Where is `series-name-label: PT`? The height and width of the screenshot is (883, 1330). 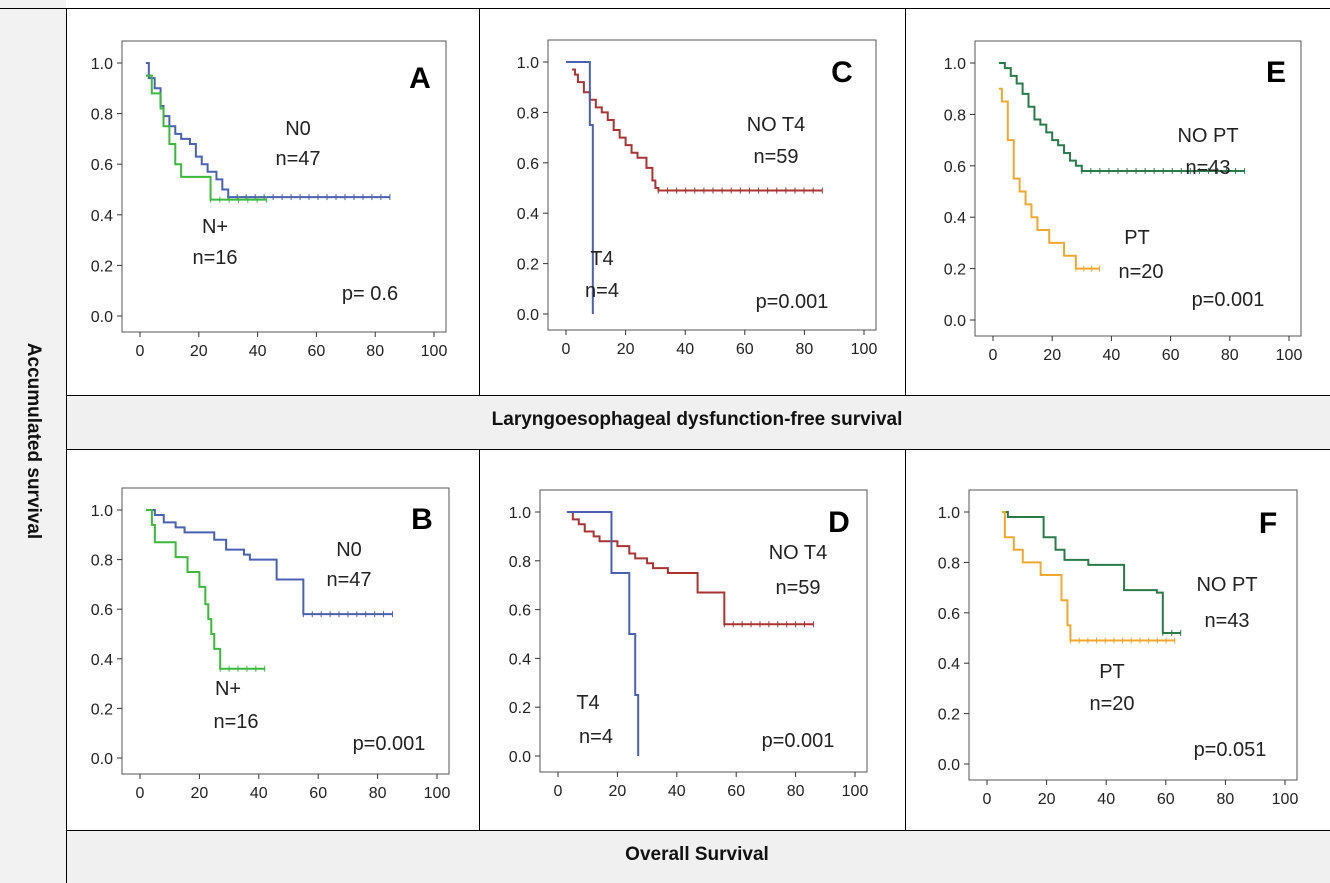 series-name-label: PT is located at coordinates (1112, 672).